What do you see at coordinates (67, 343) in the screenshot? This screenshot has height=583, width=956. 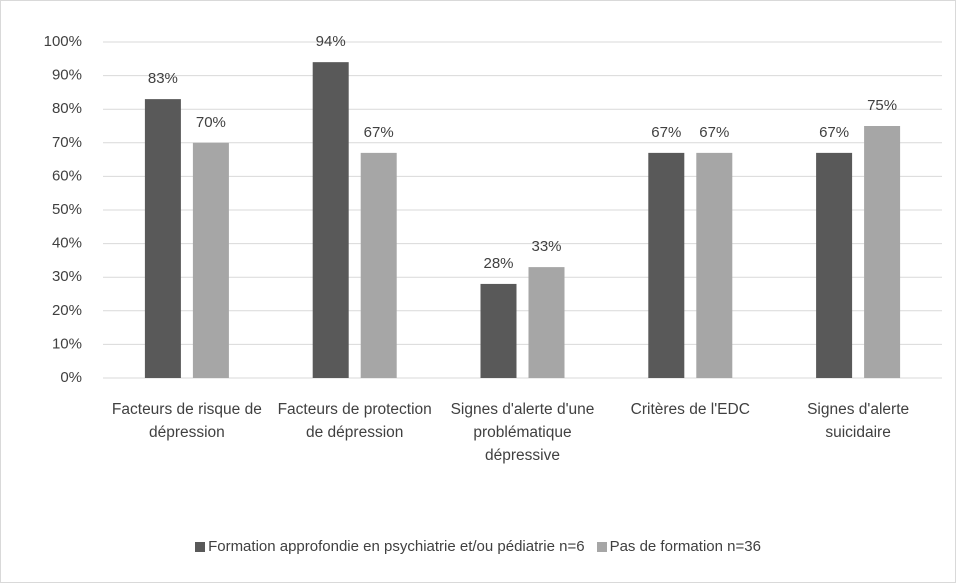 I see `y-tick-label: 10%` at bounding box center [67, 343].